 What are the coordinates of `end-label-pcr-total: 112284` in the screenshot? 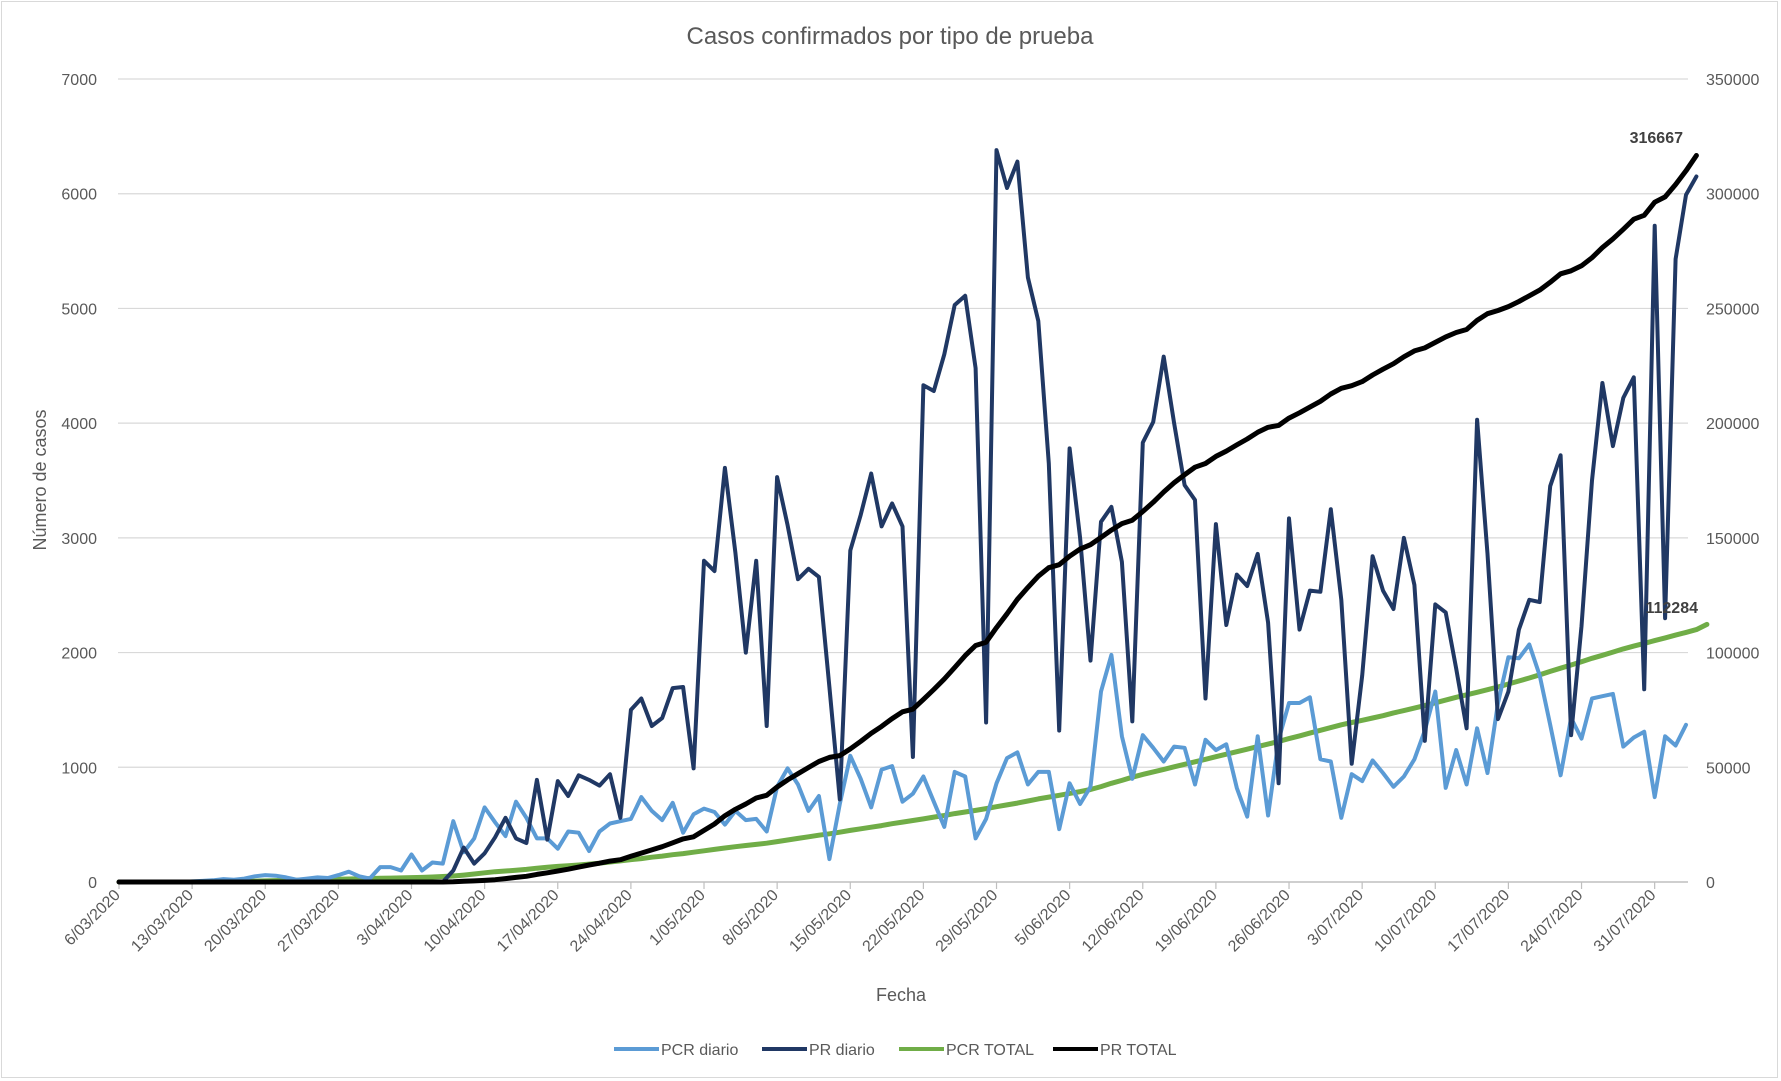 It's located at (1671, 608).